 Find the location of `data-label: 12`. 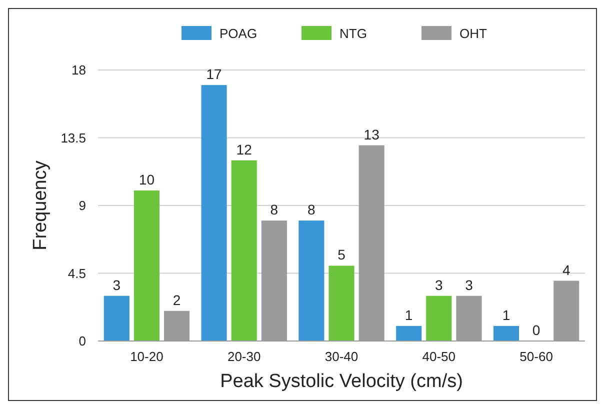

data-label: 12 is located at coordinates (244, 149).